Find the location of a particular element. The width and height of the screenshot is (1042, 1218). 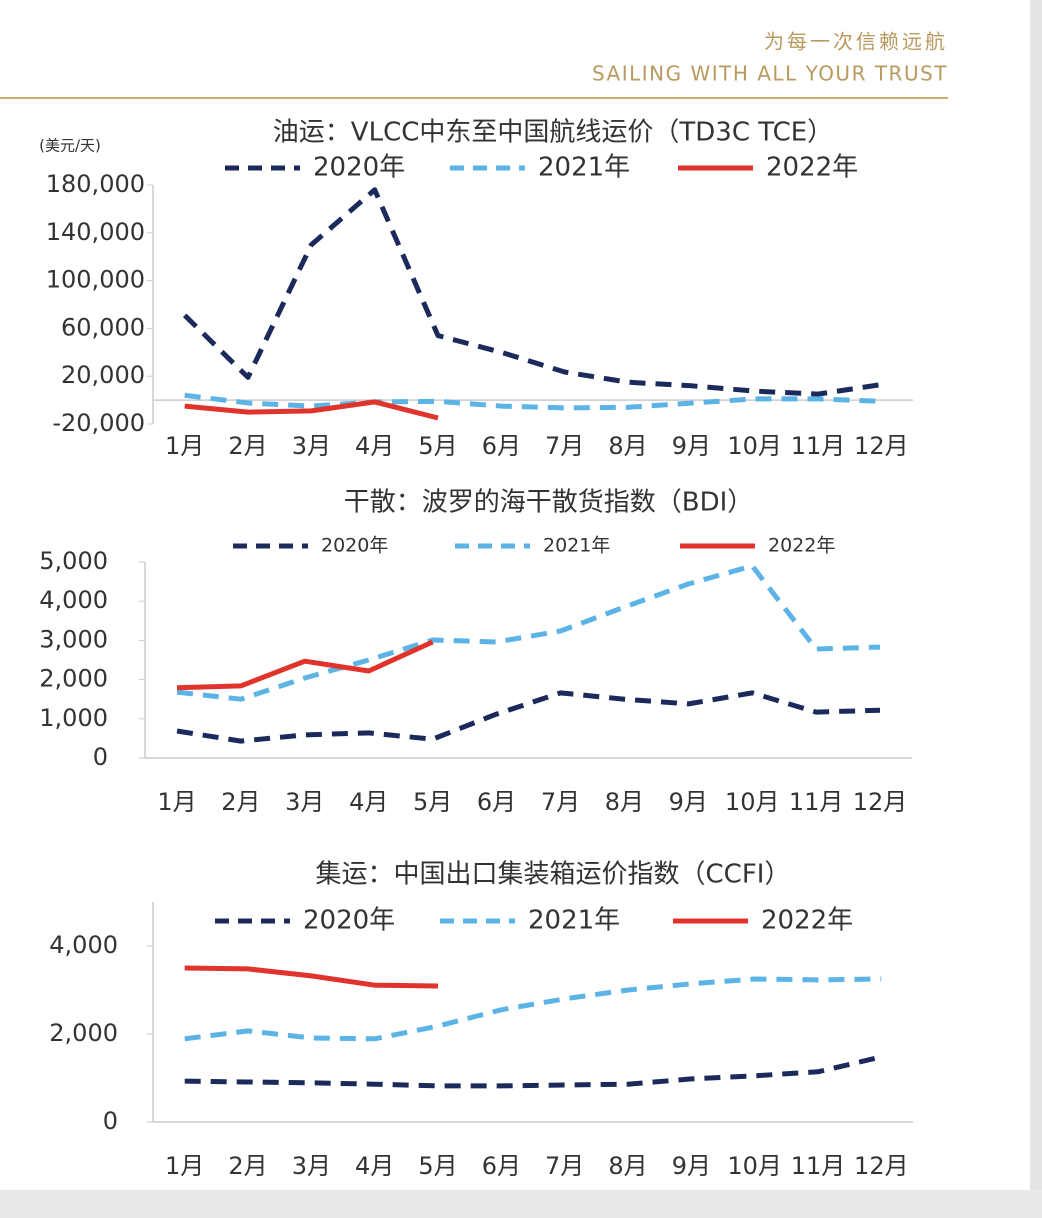

chart-title: 集运：中国出口集装箱运价指数（CCFI） is located at coordinates (553, 875).